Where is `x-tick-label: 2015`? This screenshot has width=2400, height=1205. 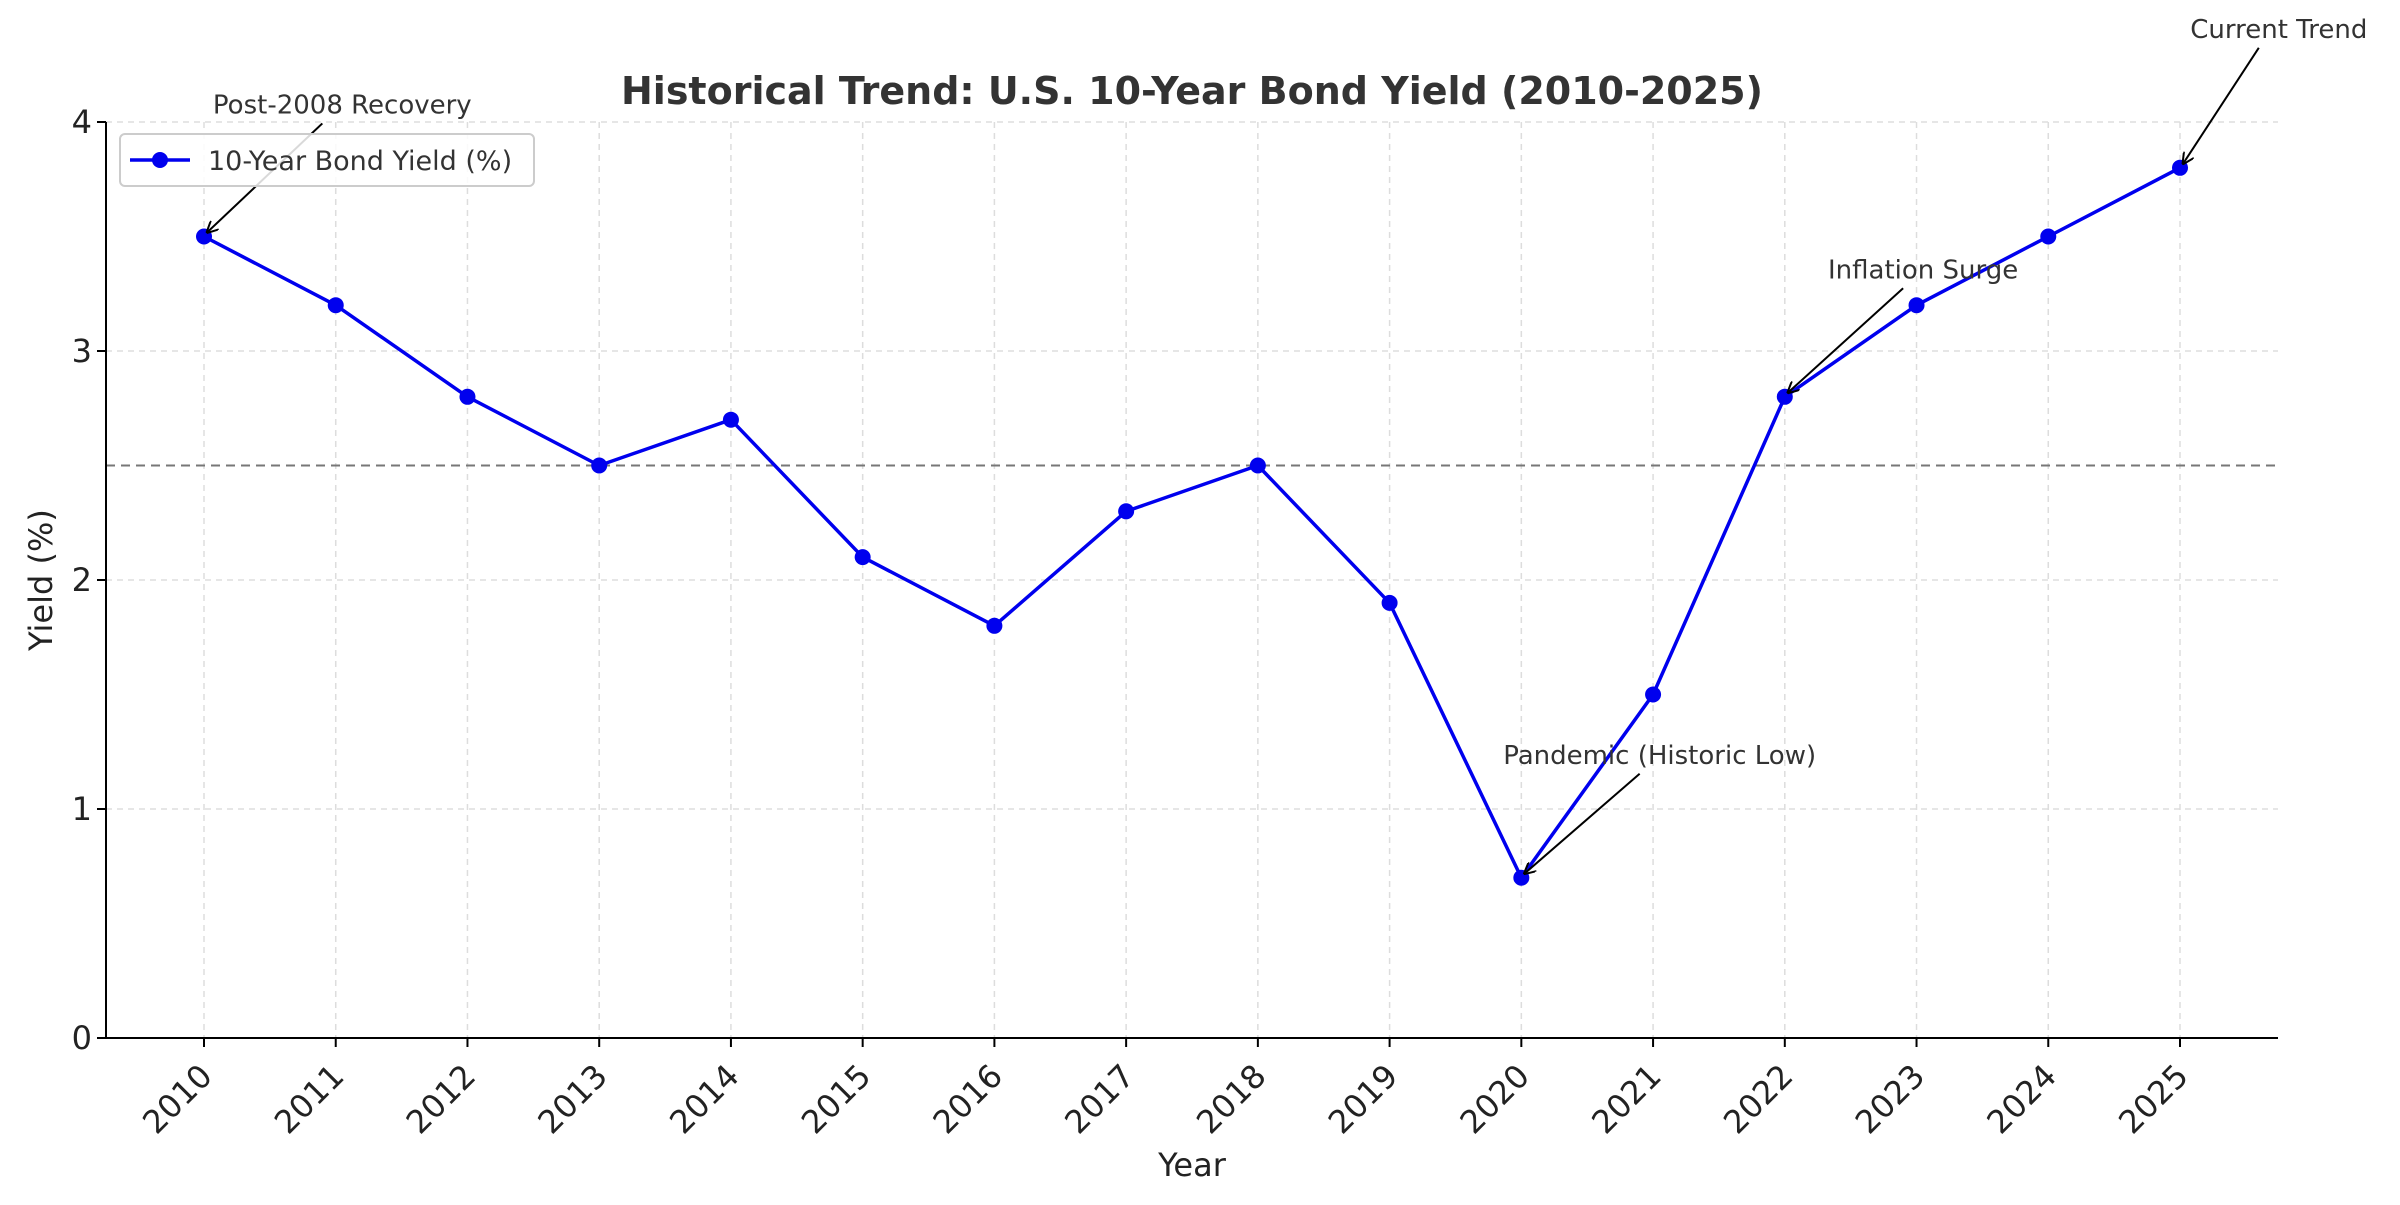
x-tick-label: 2015 is located at coordinates (836, 1099).